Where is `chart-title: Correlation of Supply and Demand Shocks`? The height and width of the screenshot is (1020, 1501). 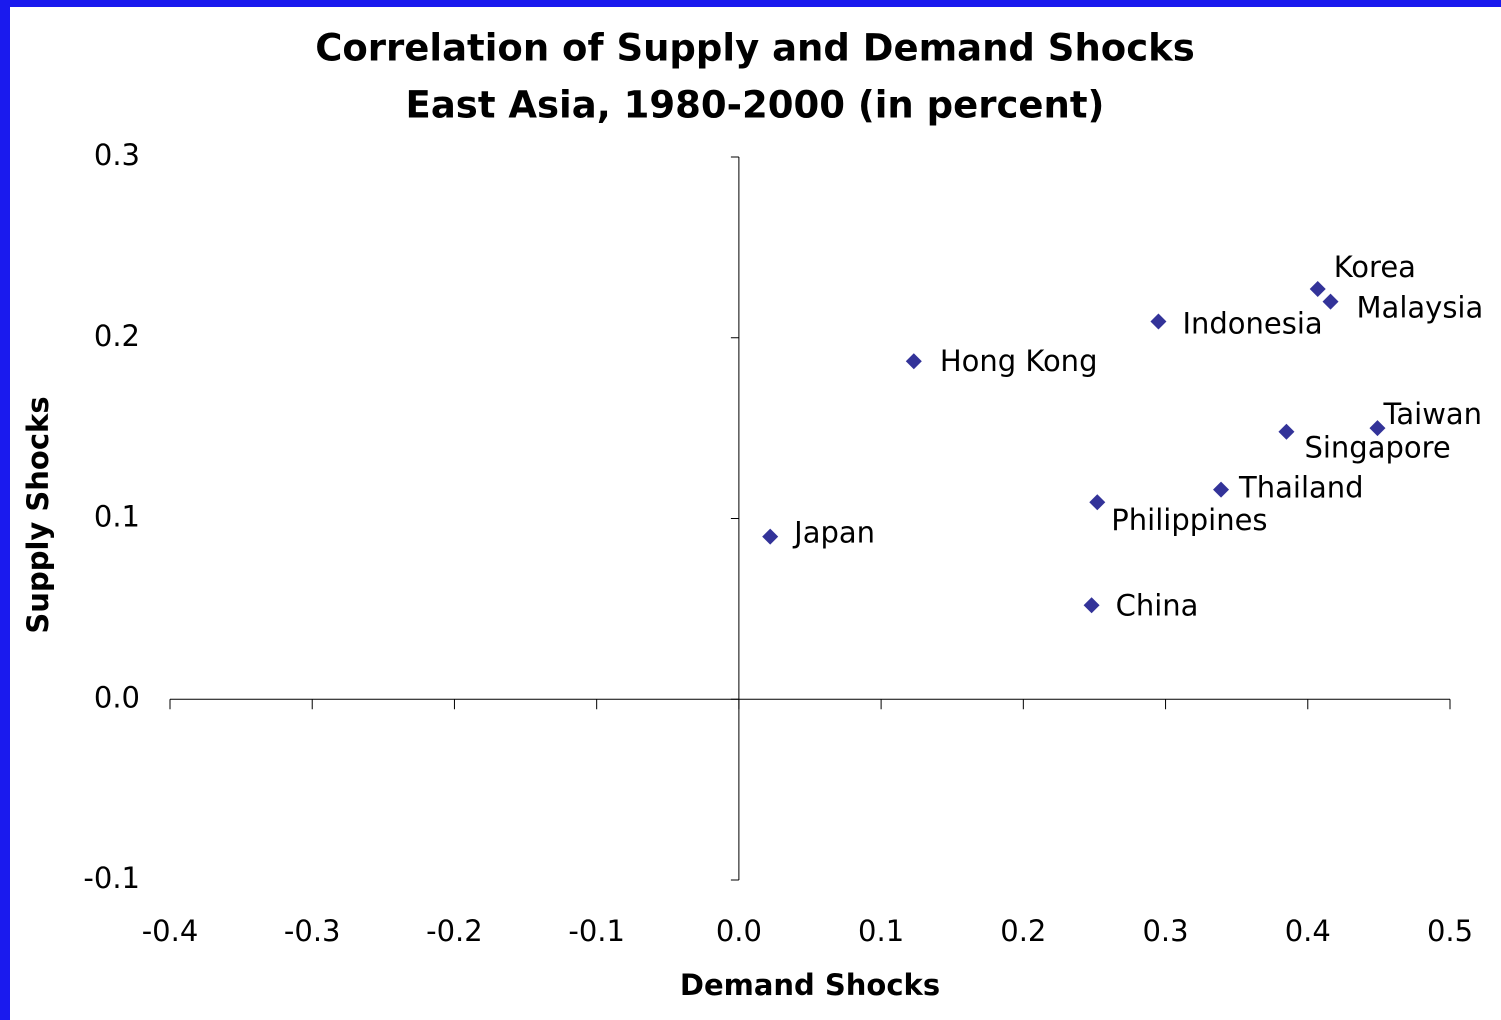
chart-title: Correlation of Supply and Demand Shocks is located at coordinates (755, 48).